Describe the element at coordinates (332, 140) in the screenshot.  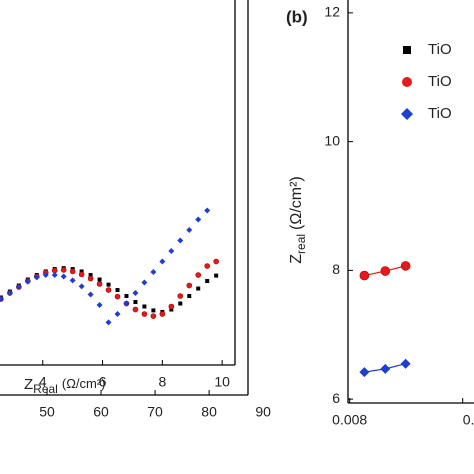
I see `y-tick-label: 10` at that location.